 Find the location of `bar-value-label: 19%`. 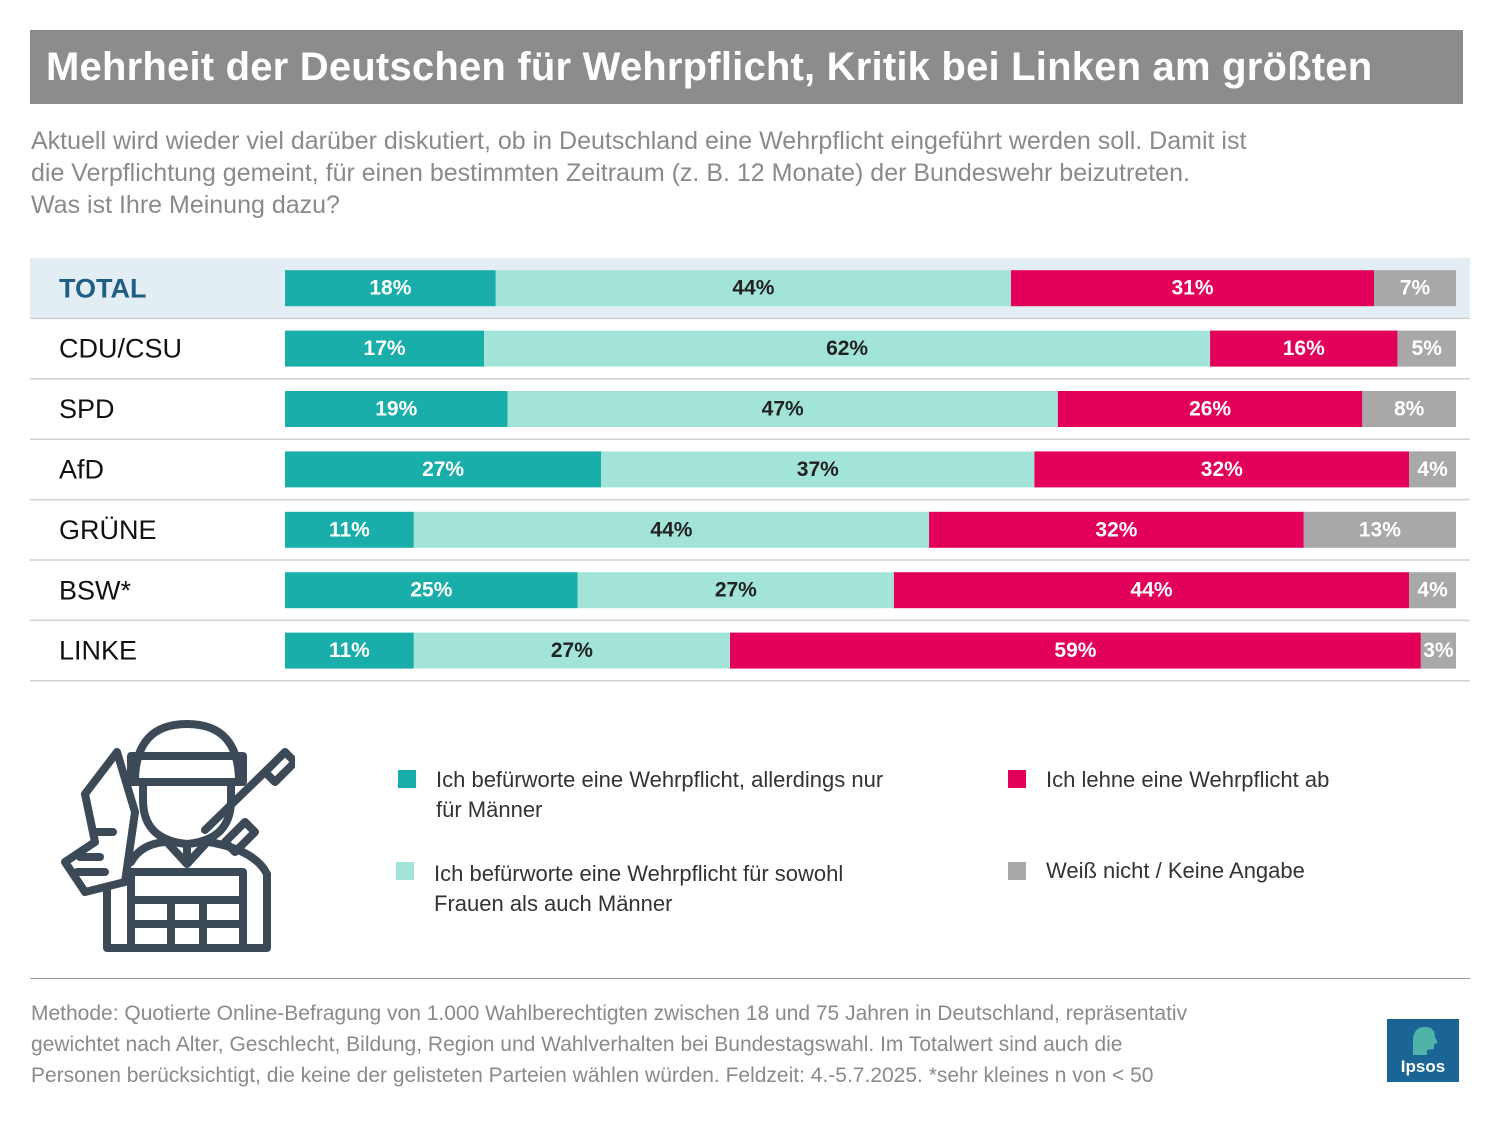

bar-value-label: 19% is located at coordinates (396, 409).